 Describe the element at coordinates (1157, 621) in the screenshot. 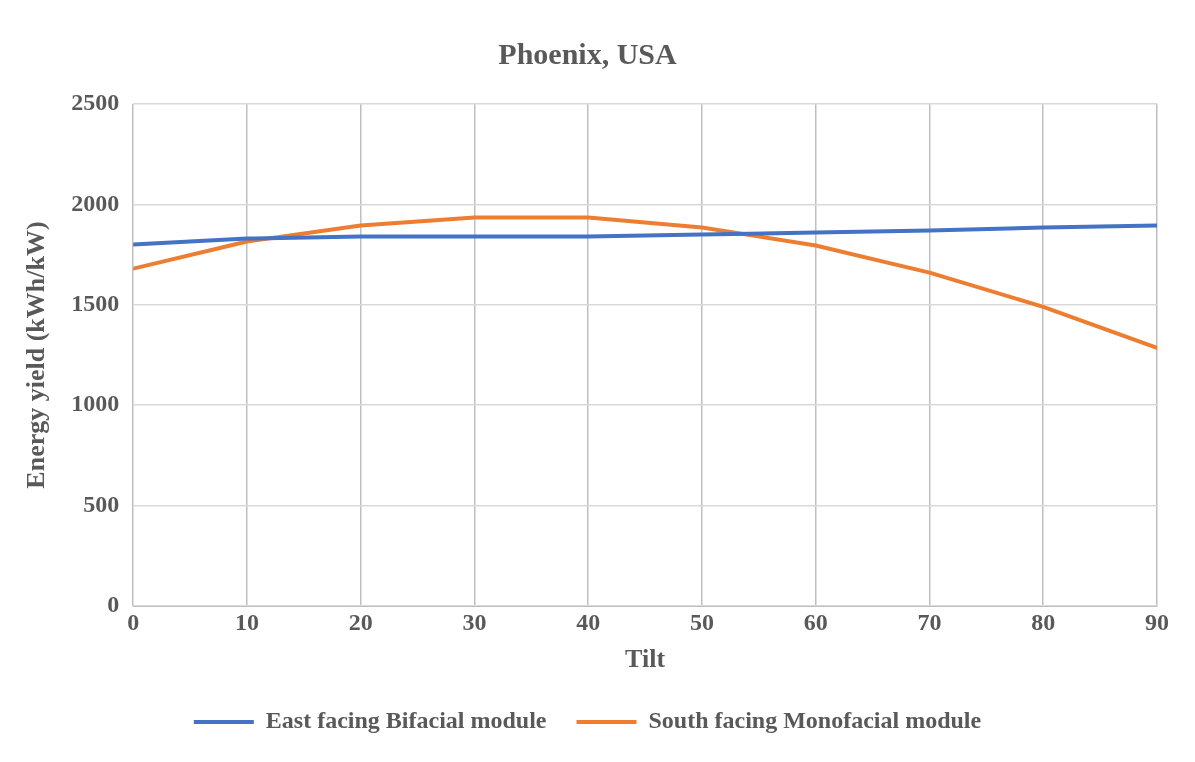

I see `x-tick-label: 90` at that location.